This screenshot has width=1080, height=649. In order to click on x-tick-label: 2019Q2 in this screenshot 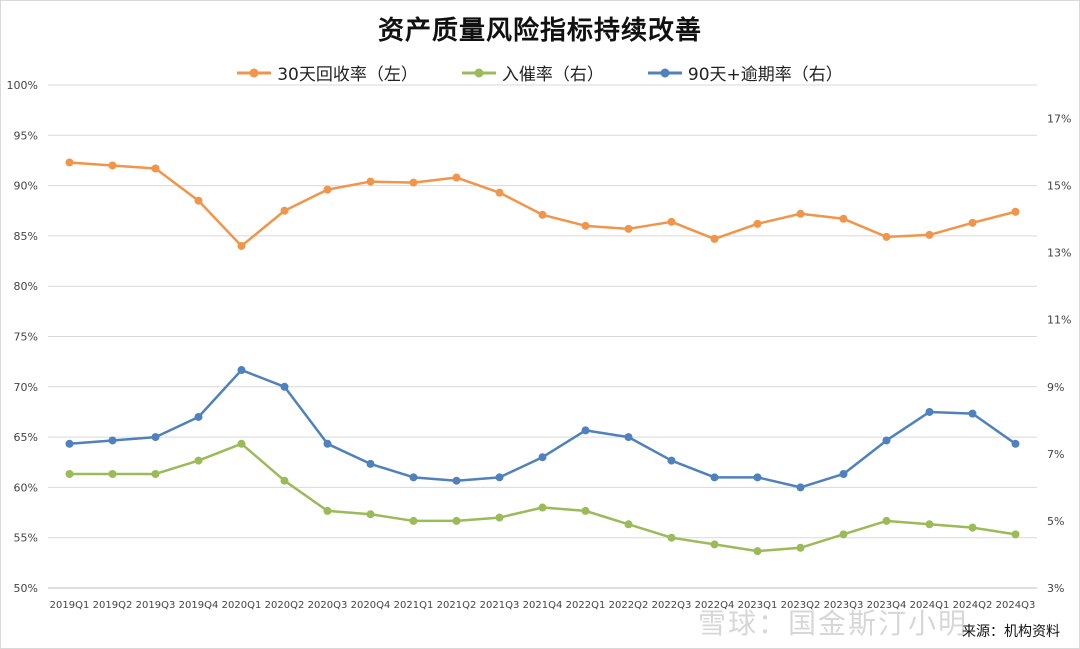, I will do `click(113, 605)`.